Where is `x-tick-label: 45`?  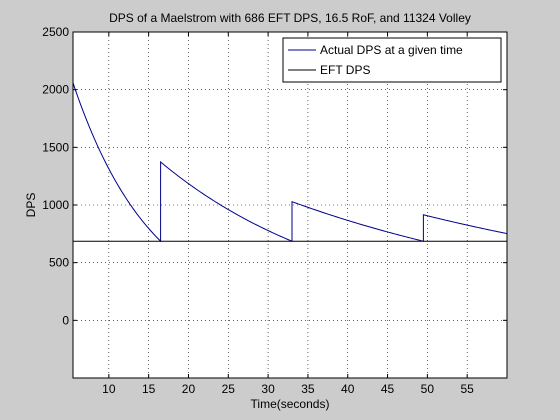 x-tick-label: 45 is located at coordinates (388, 389).